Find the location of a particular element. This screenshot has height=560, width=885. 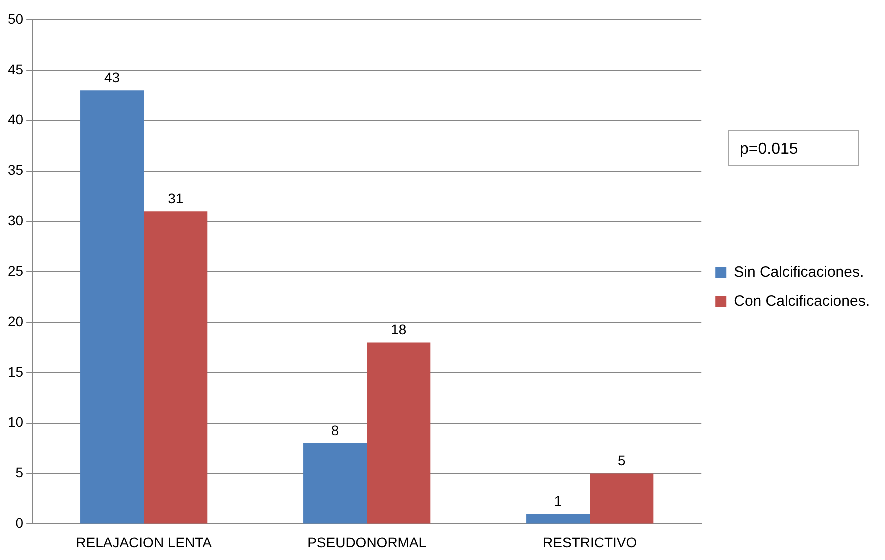

data-label: 5 is located at coordinates (622, 460).